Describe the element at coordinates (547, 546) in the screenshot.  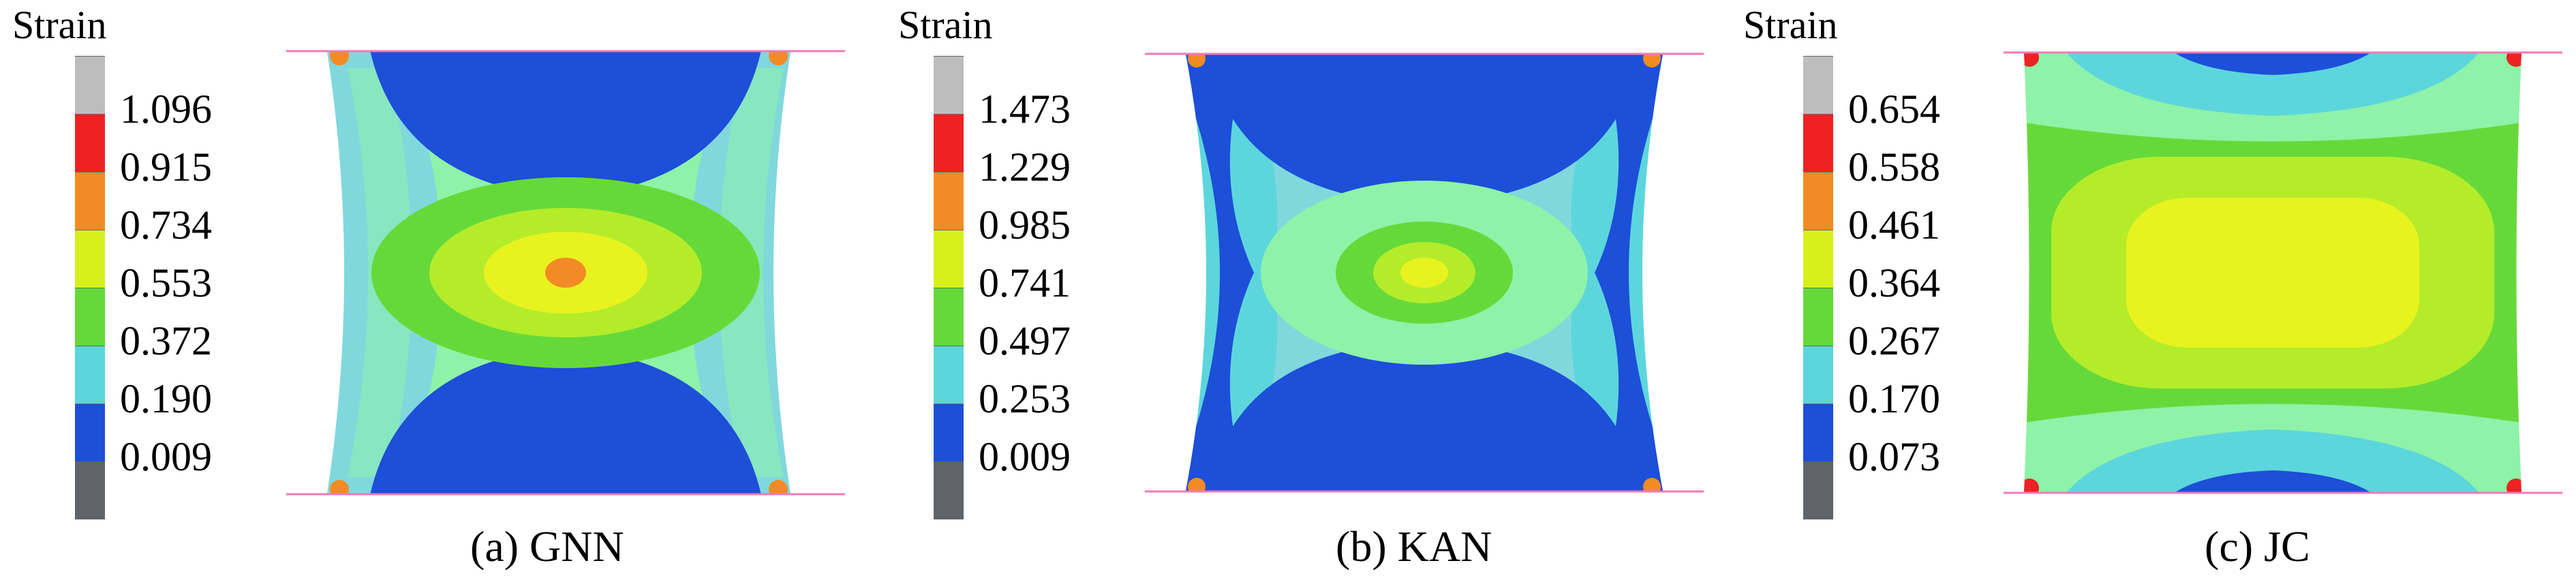
I see `panel-caption: (a) GNN` at that location.